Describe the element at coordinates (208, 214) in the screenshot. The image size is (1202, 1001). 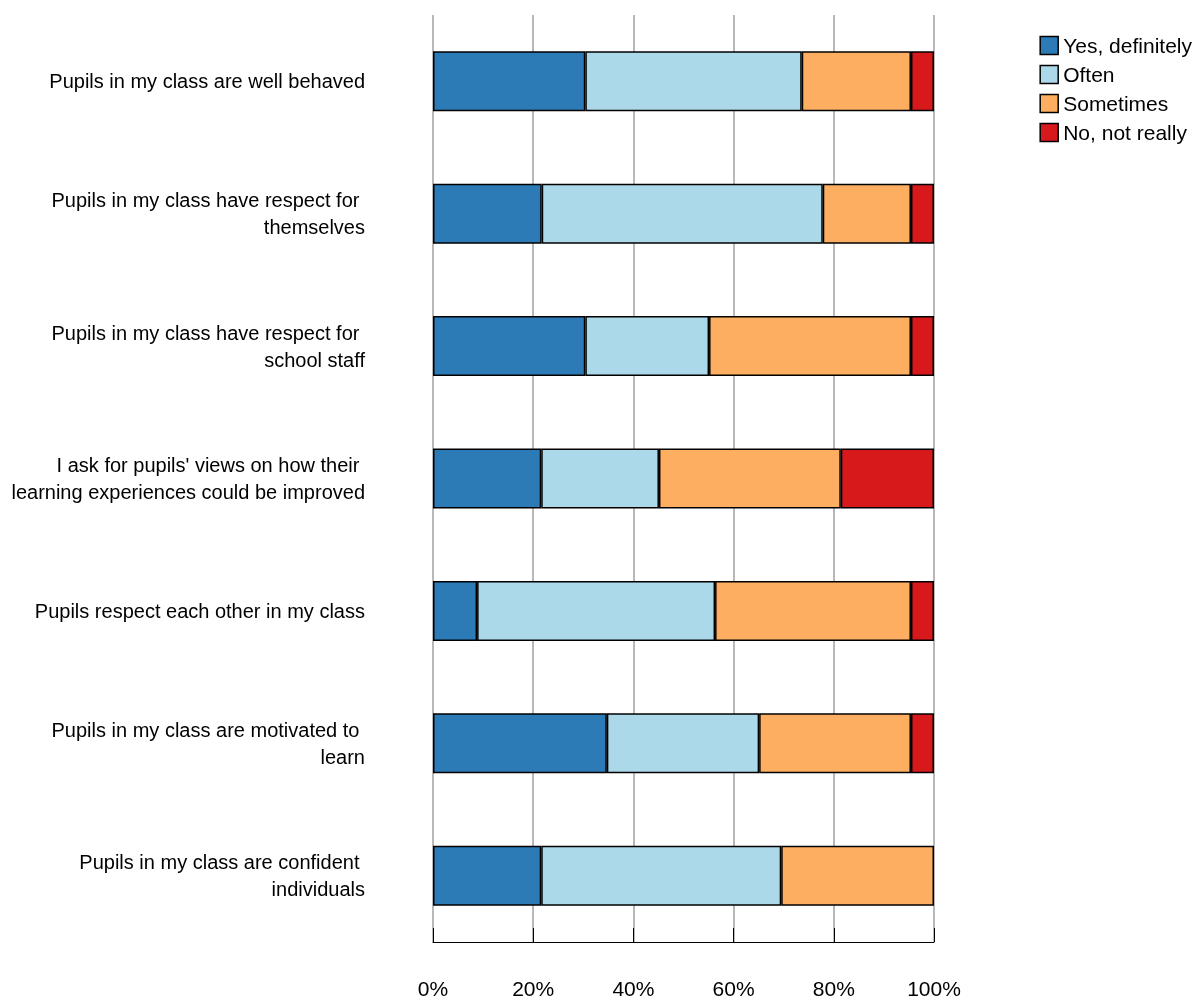
I see `y-tick-label: Pupils in my class have respect for themselves` at that location.